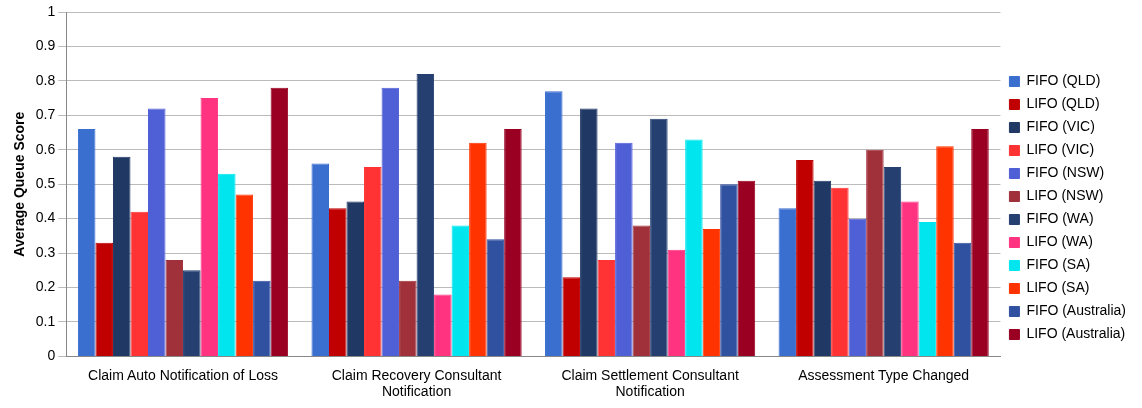  Describe the element at coordinates (45, 148) in the screenshot. I see `y-tick-label: 0.6` at that location.